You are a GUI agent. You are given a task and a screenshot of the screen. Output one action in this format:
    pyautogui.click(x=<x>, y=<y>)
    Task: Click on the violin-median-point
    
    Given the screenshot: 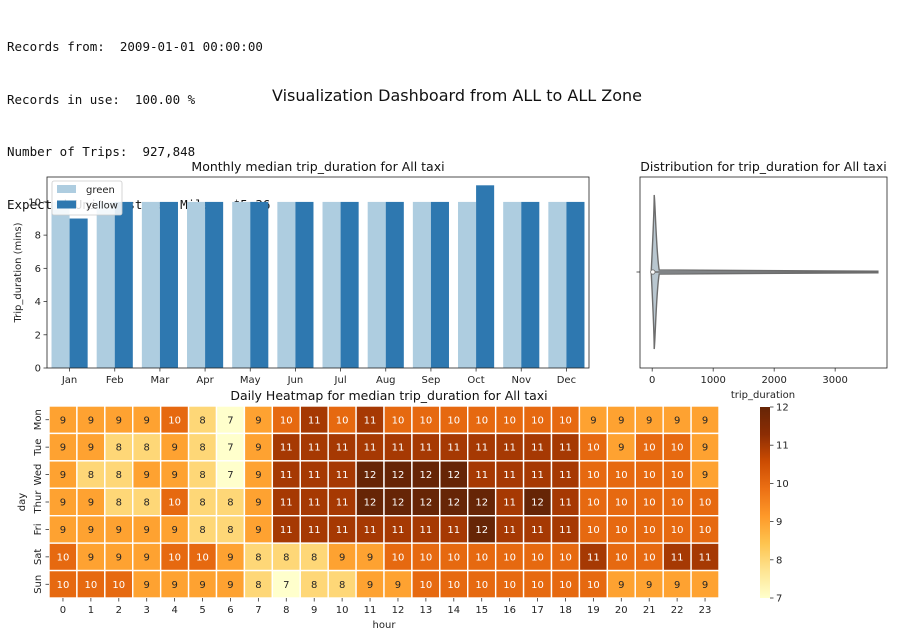 What is the action you would take?
    pyautogui.click(x=653, y=272)
    